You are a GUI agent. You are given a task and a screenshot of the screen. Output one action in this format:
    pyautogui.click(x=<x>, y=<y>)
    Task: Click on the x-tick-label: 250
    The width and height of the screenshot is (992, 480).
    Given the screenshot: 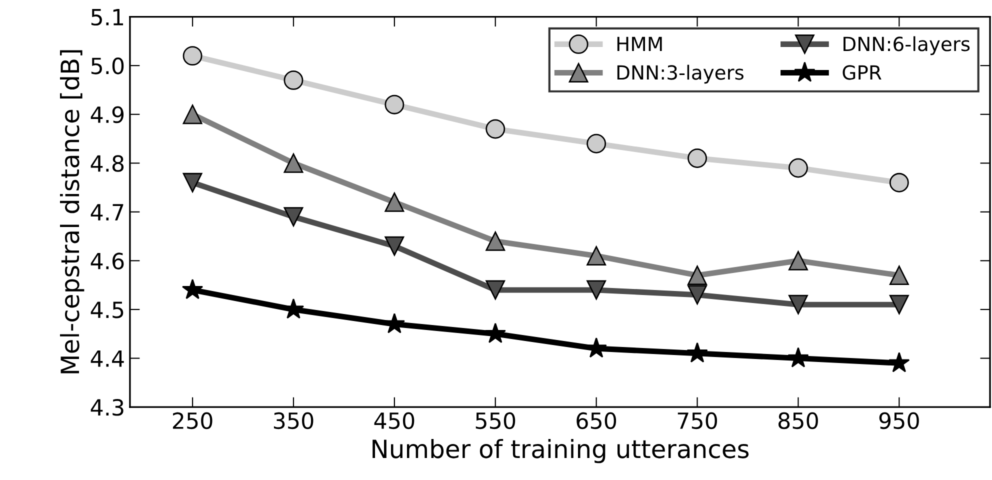 What is the action you would take?
    pyautogui.click(x=192, y=421)
    